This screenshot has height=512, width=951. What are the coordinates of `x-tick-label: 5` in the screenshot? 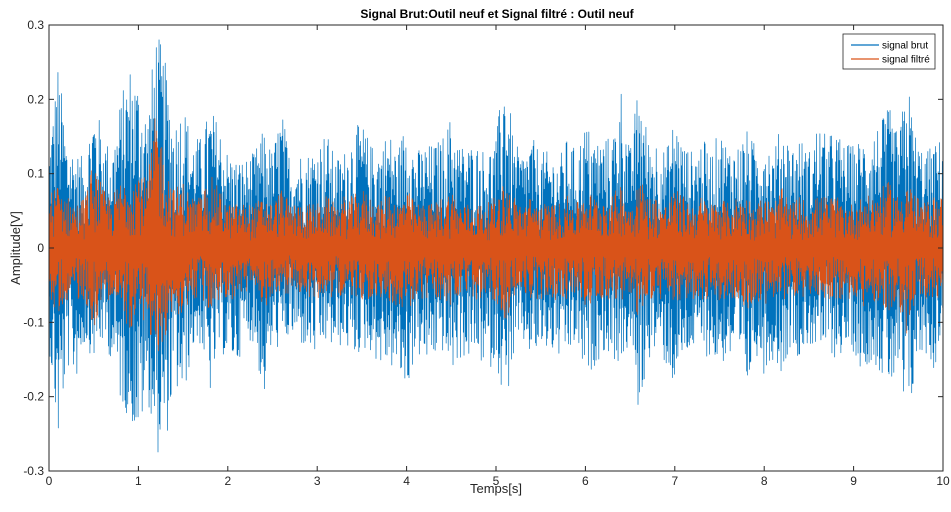 It's located at (496, 481).